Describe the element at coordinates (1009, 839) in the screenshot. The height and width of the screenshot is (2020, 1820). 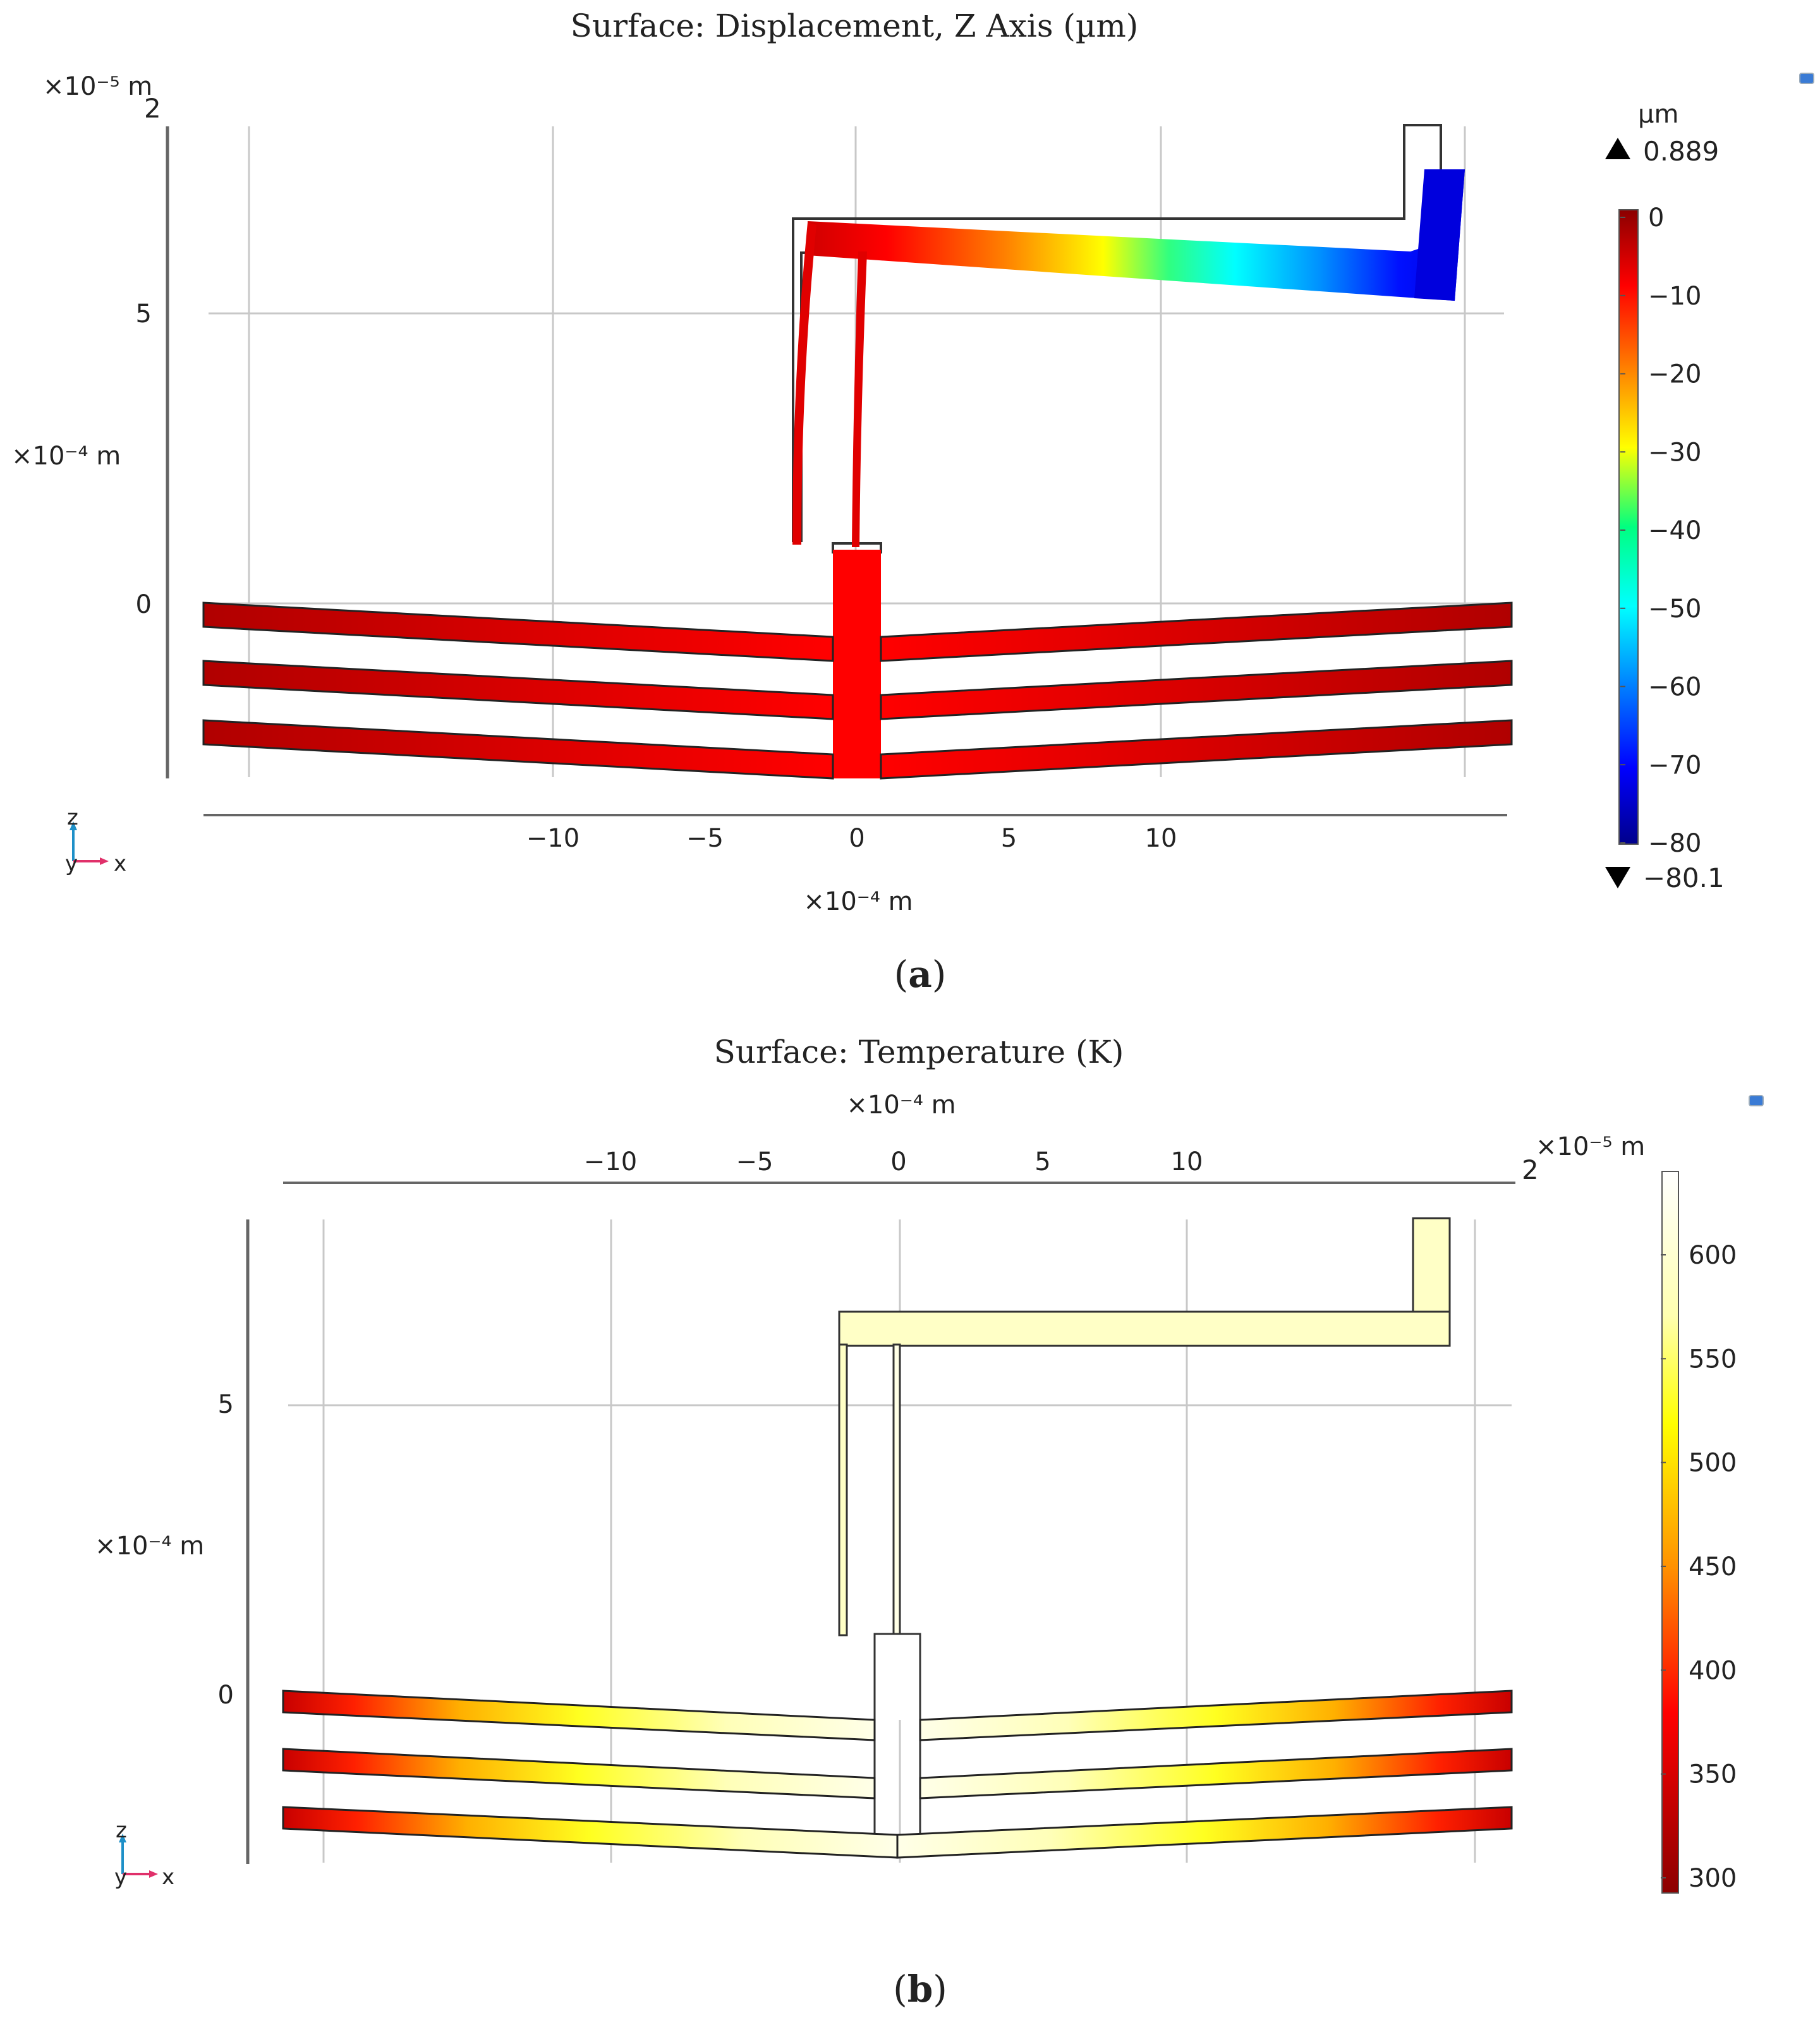
I see `panel-a-x-tick: 5` at that location.